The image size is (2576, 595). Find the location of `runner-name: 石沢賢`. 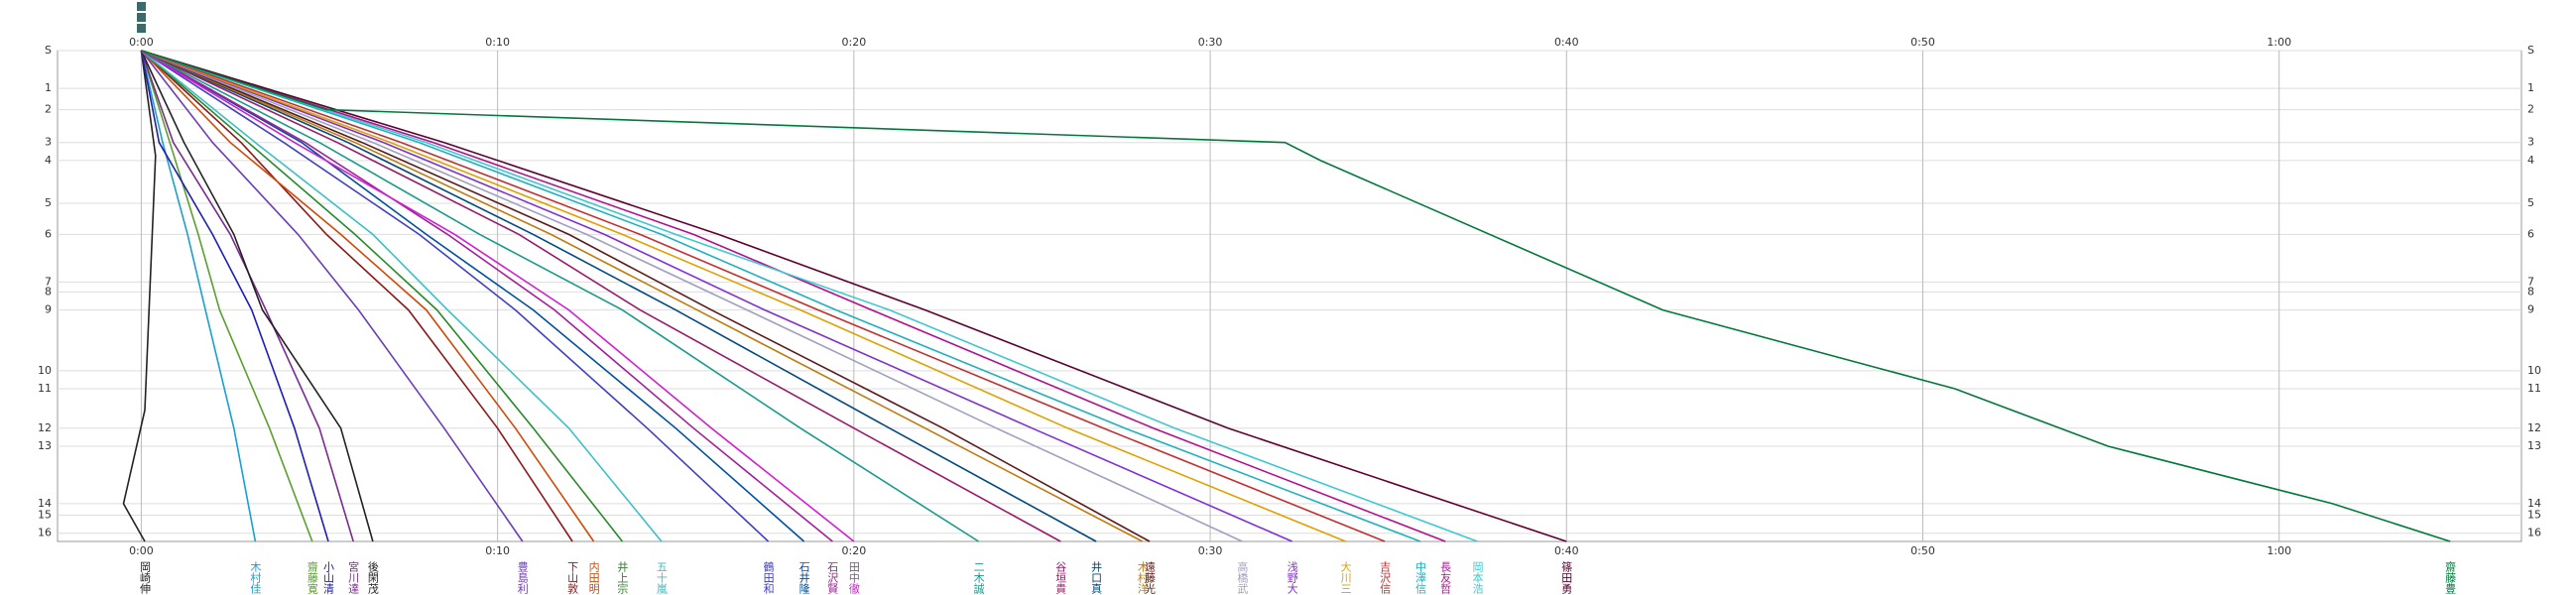

runner-name: 石沢賢 is located at coordinates (832, 578).